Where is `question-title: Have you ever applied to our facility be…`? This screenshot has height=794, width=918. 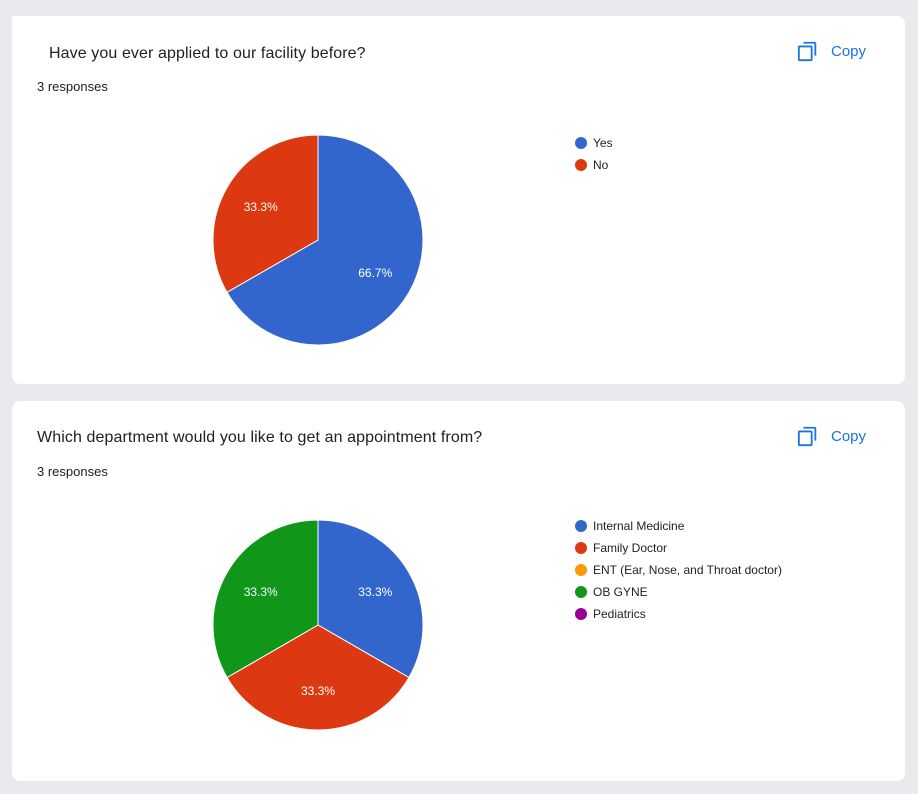 question-title: Have you ever applied to our facility be… is located at coordinates (207, 53).